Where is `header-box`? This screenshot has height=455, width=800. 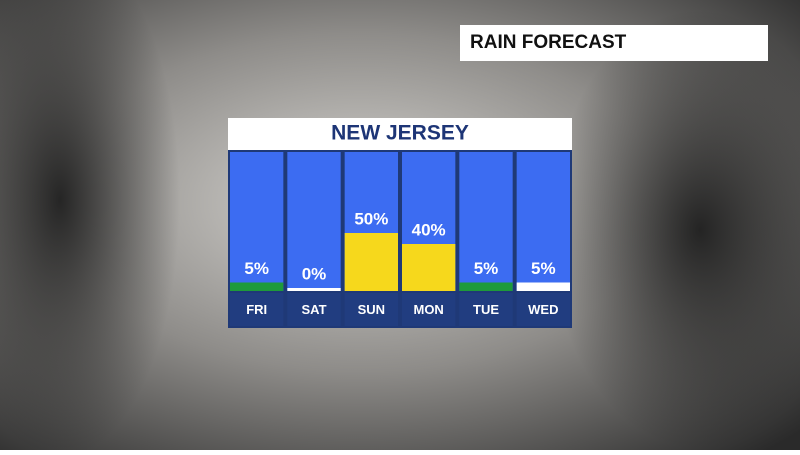 header-box is located at coordinates (614, 43).